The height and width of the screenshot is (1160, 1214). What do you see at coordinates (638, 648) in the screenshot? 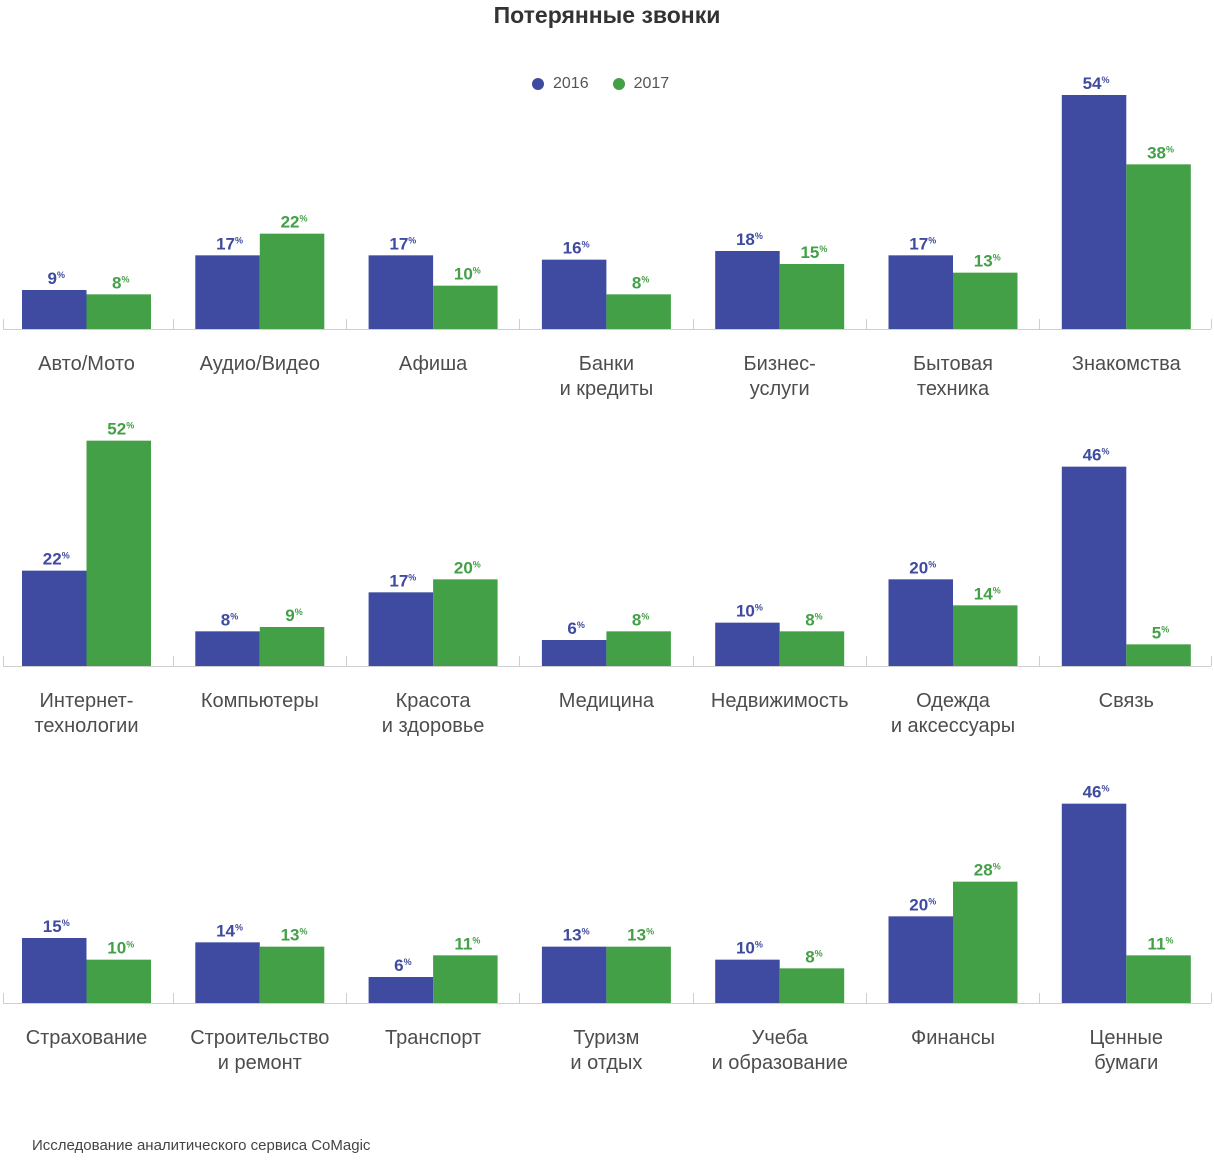
I see `bar-медицина-2017` at bounding box center [638, 648].